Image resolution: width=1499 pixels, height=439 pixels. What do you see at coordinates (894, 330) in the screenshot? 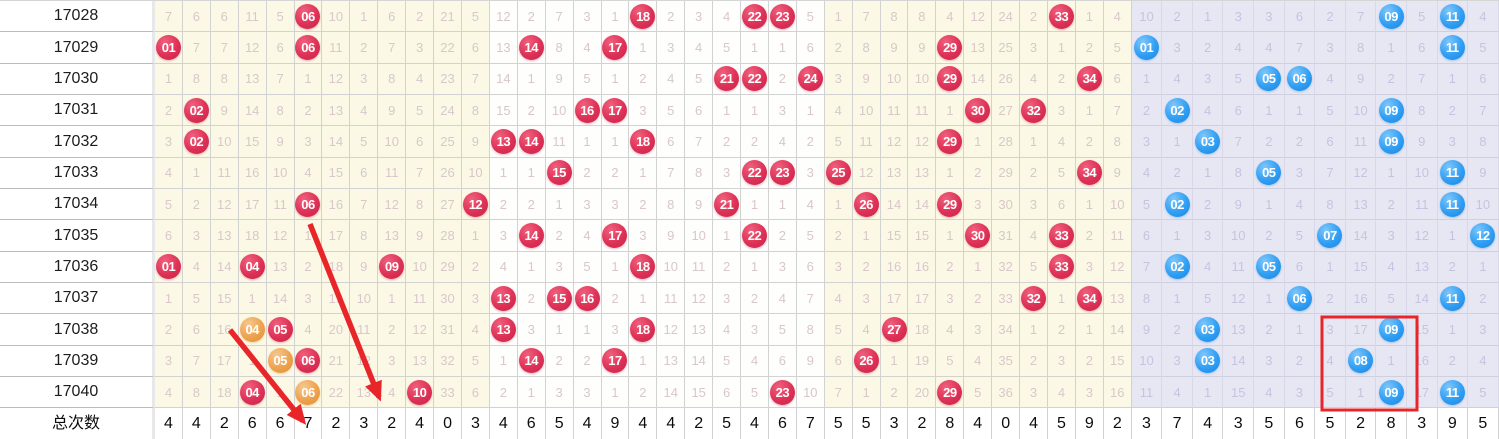
I see `front-miss-cell: 27` at bounding box center [894, 330].